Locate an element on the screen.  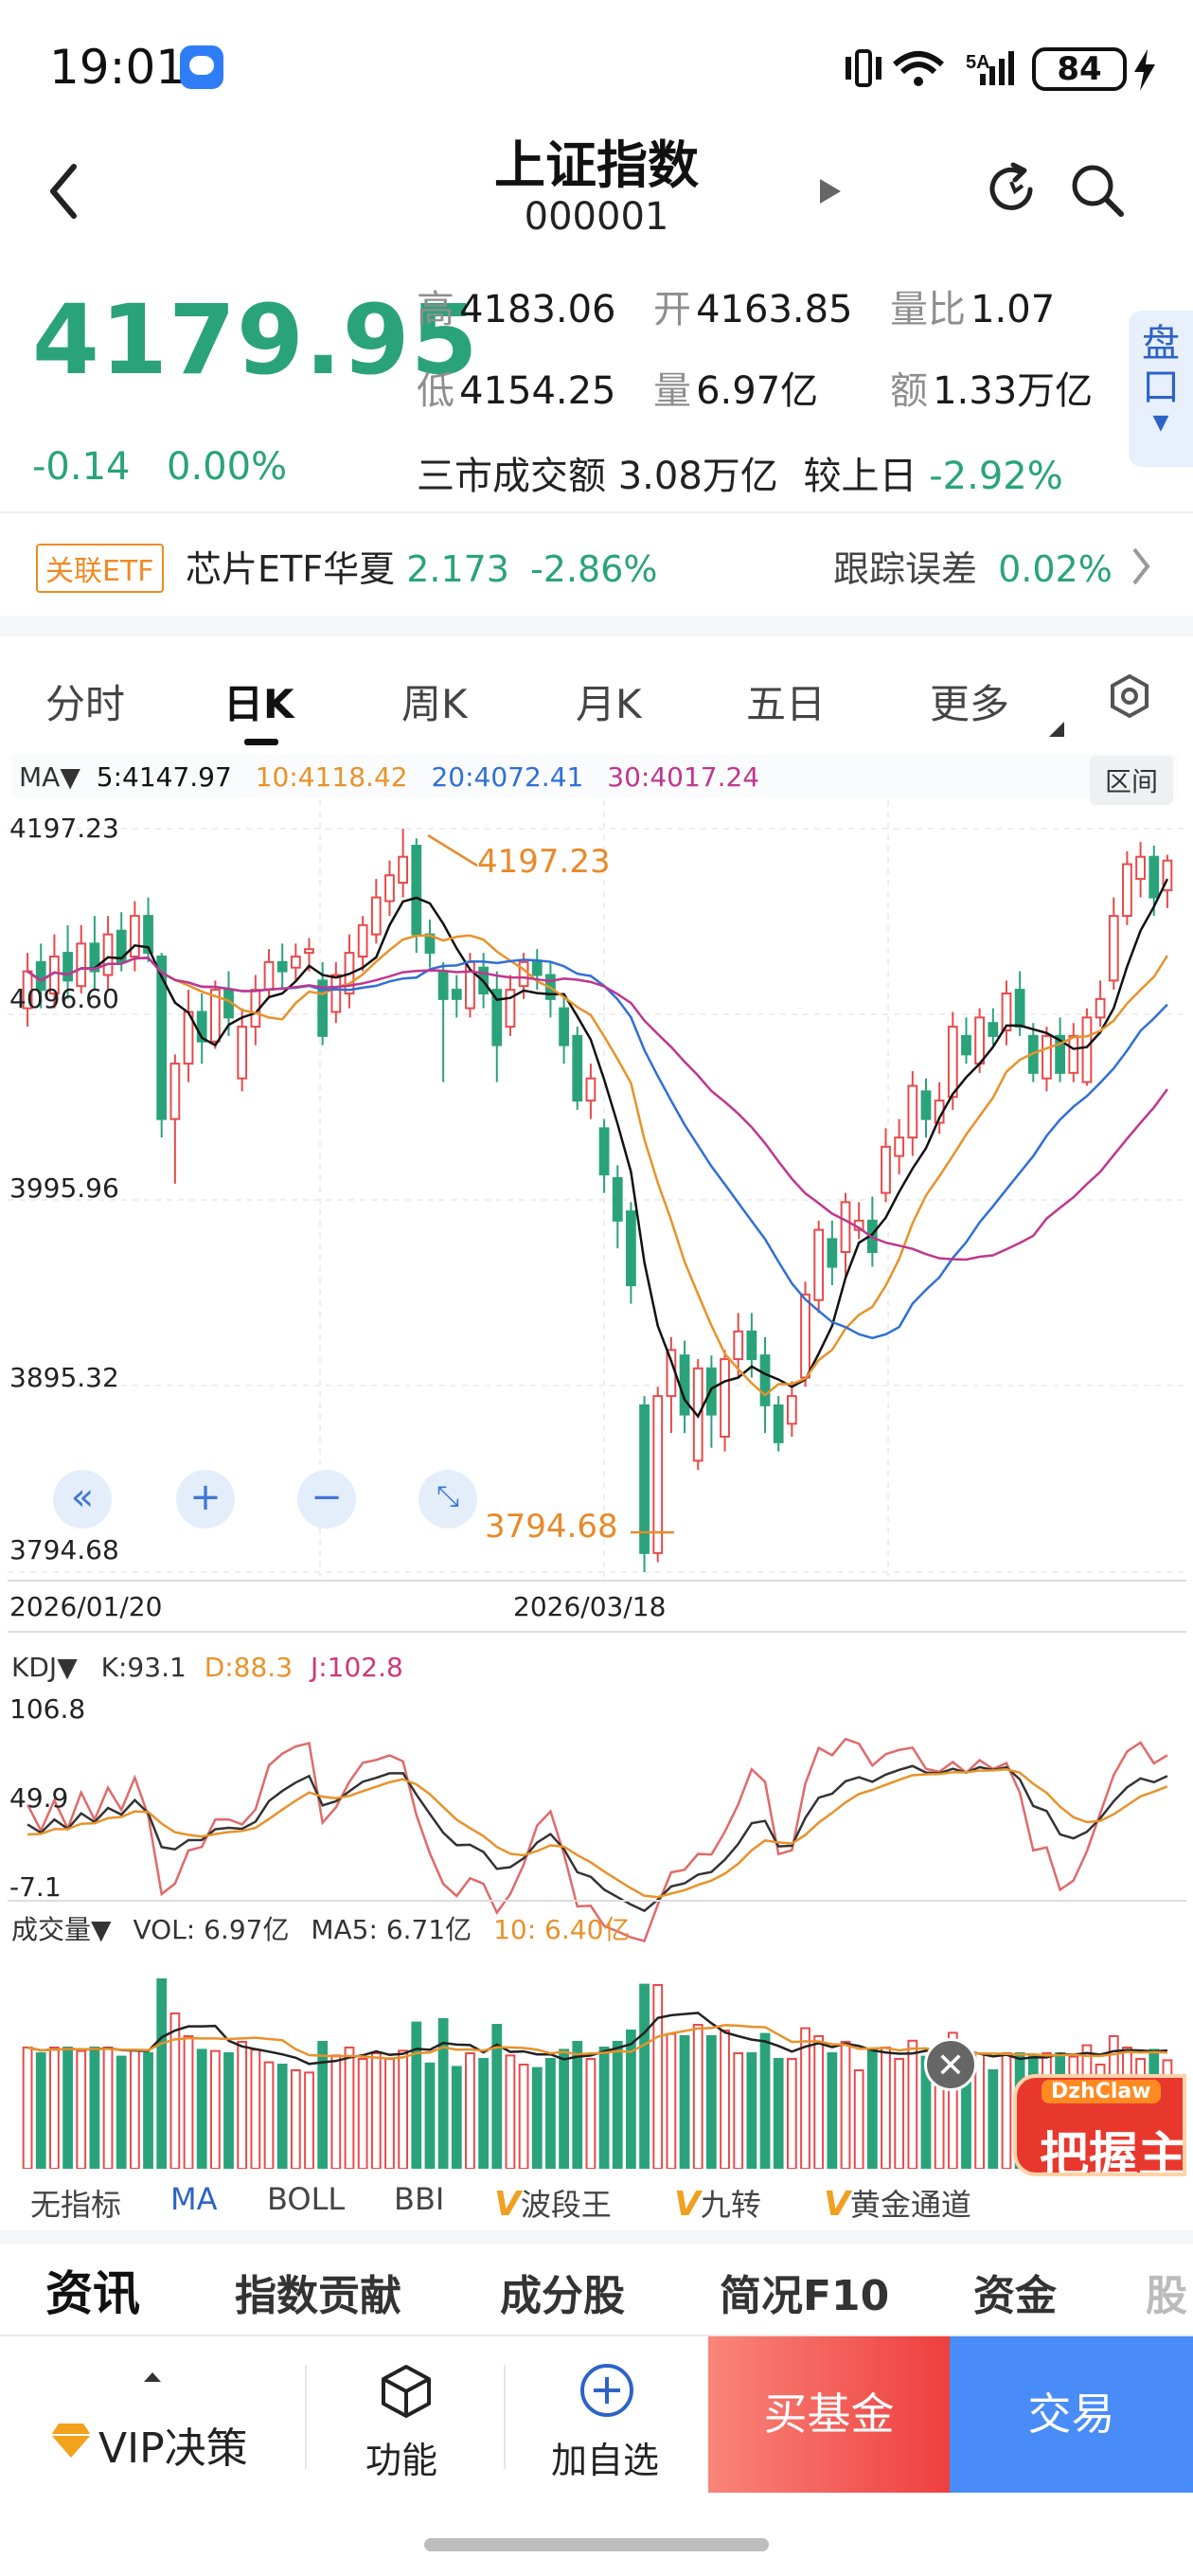
high-annotation: 4197.23 is located at coordinates (544, 862).